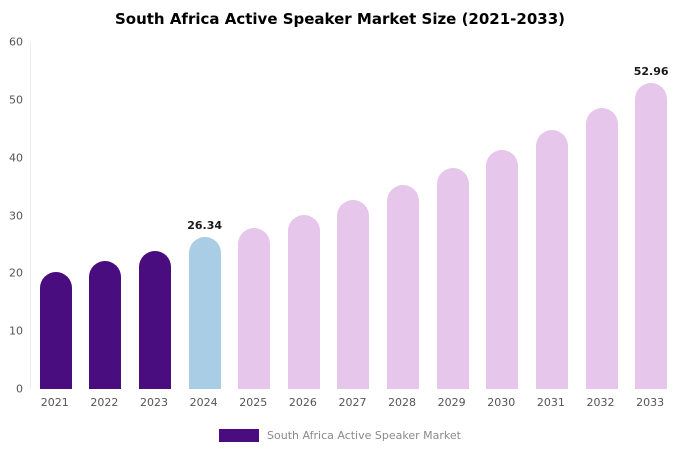  Describe the element at coordinates (402, 402) in the screenshot. I see `x-label-2028: 2028` at that location.